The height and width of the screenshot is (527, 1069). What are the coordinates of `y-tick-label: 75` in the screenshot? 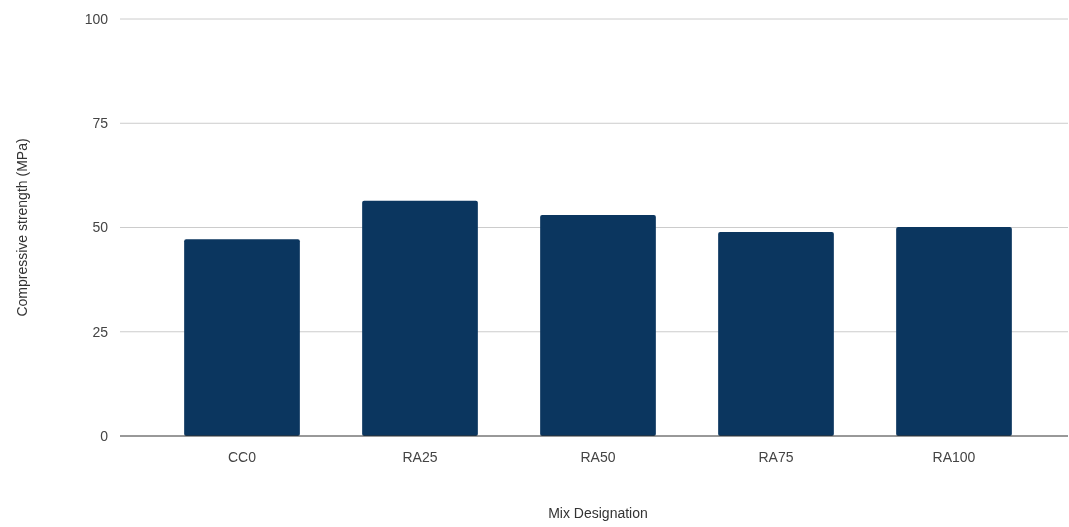 It's located at (100, 123).